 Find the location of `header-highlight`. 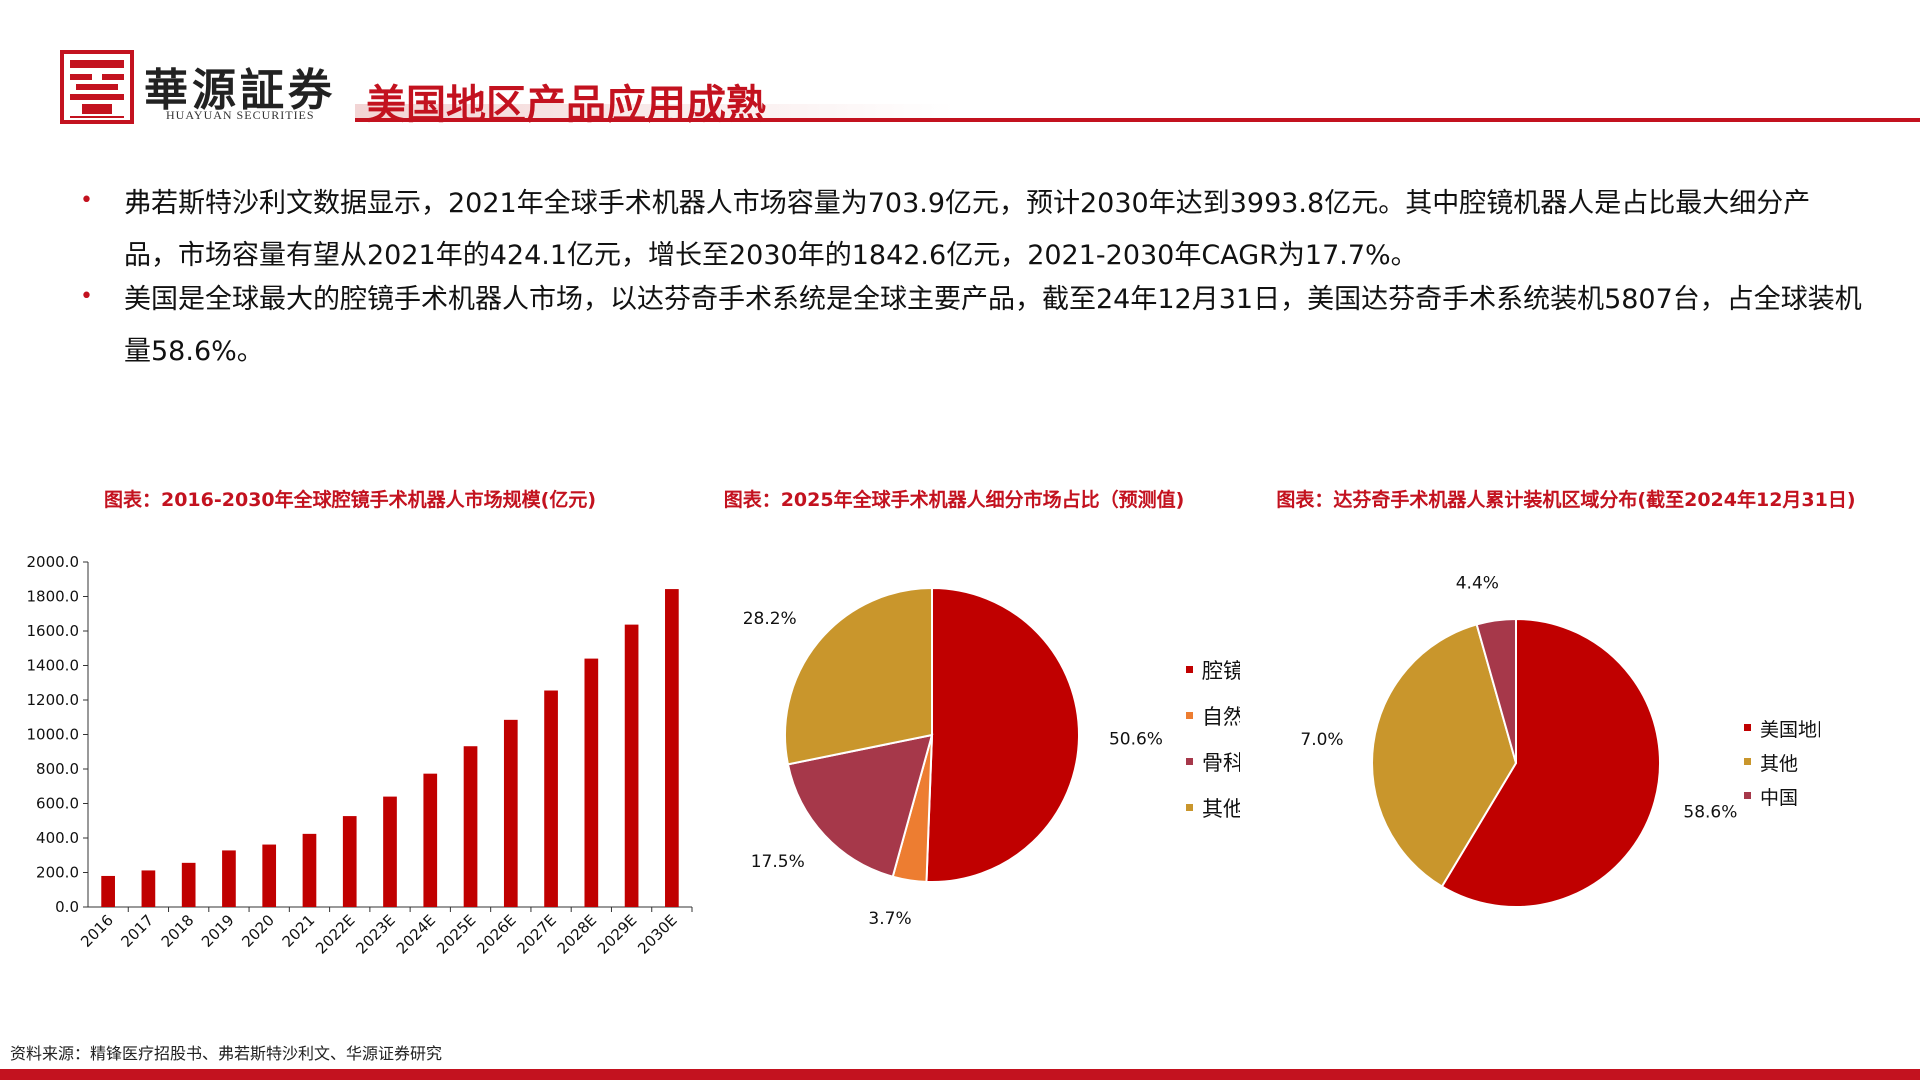

header-highlight is located at coordinates (655, 111).